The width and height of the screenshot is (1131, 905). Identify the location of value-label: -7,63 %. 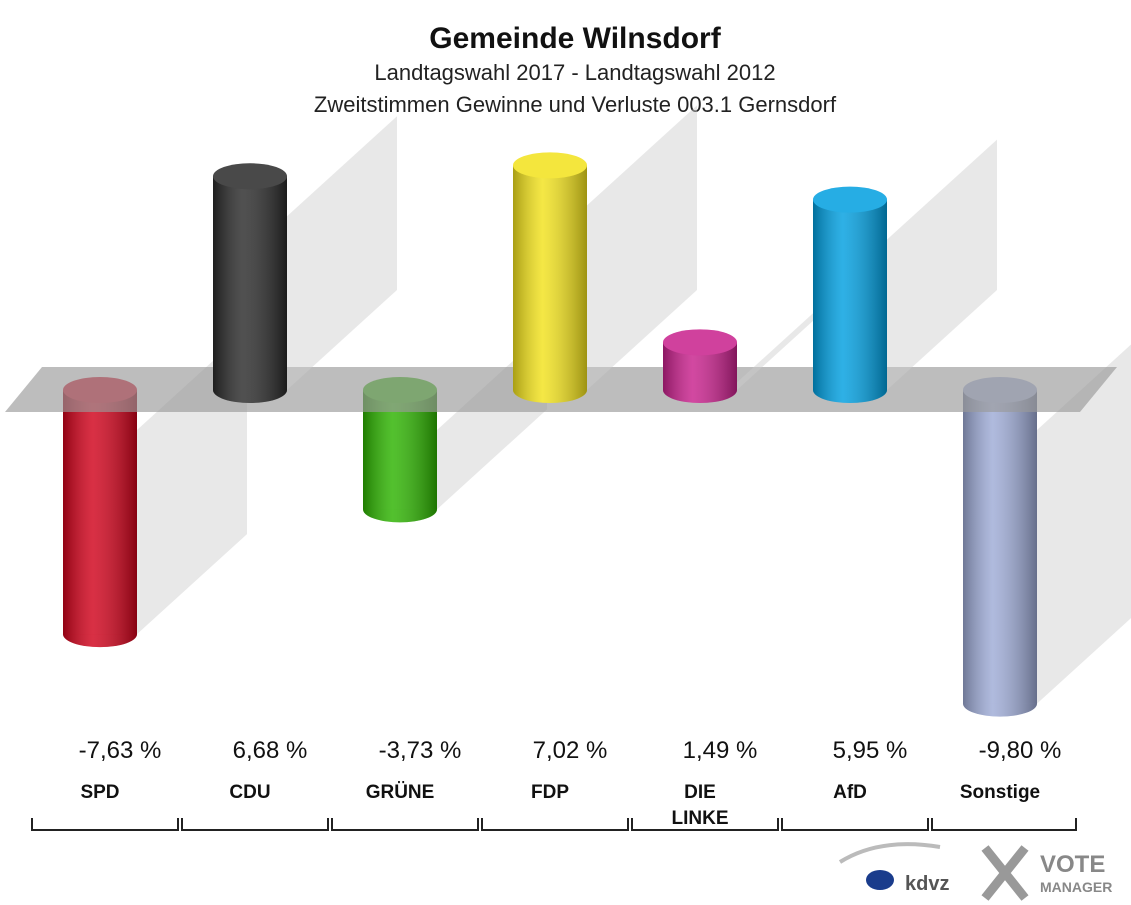
(120, 750).